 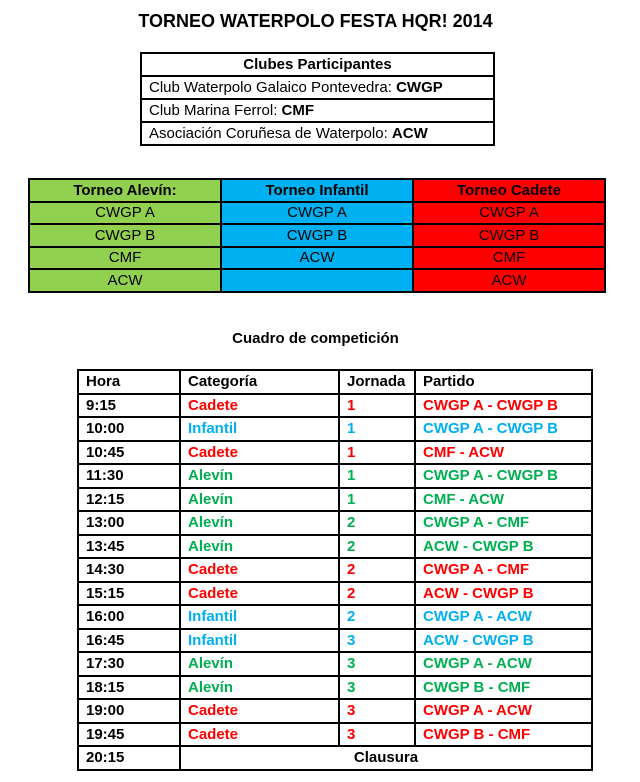 What do you see at coordinates (129, 452) in the screenshot?
I see `schedule-cell-hora: 10:45` at bounding box center [129, 452].